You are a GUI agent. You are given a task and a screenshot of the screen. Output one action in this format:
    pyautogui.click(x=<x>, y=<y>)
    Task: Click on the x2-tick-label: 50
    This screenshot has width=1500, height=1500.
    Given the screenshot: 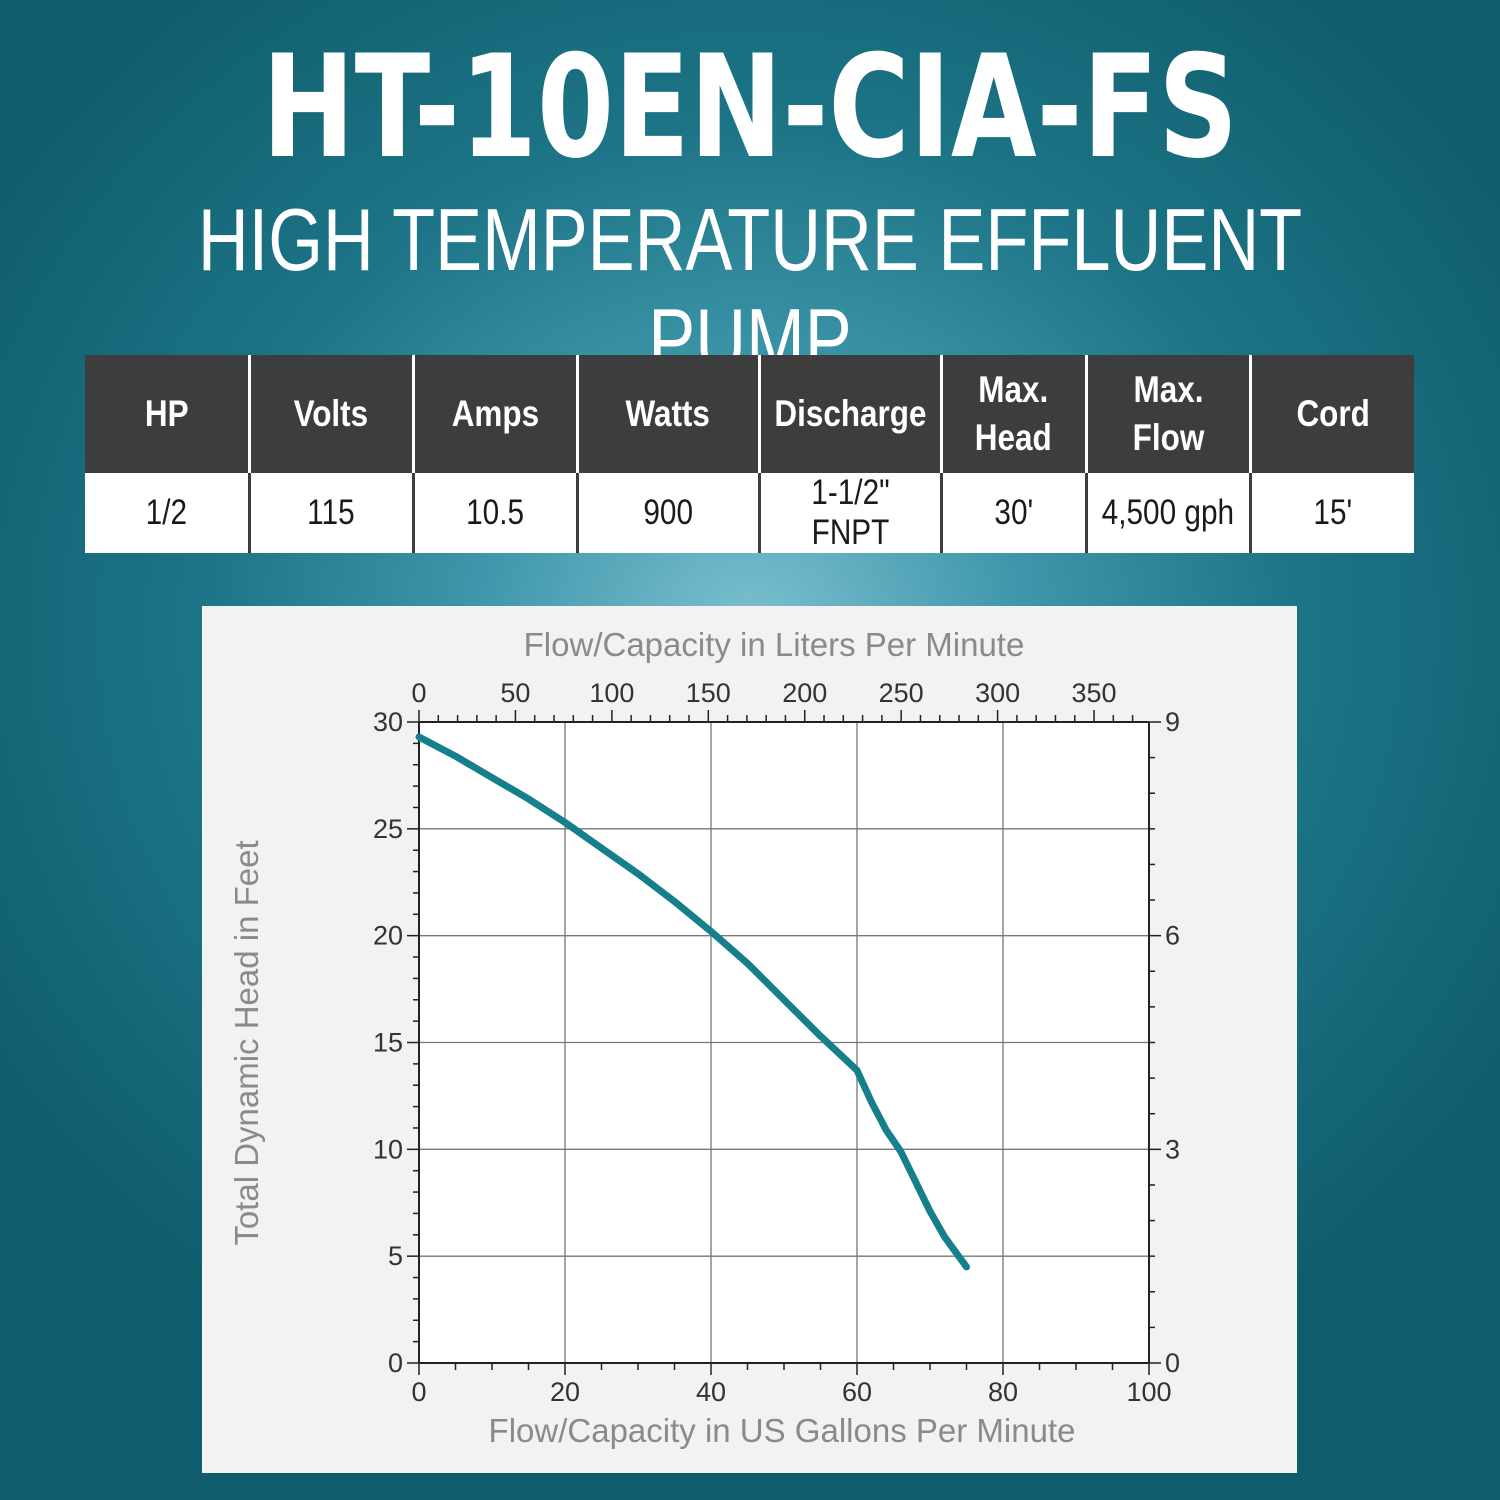 What is the action you would take?
    pyautogui.click(x=515, y=693)
    